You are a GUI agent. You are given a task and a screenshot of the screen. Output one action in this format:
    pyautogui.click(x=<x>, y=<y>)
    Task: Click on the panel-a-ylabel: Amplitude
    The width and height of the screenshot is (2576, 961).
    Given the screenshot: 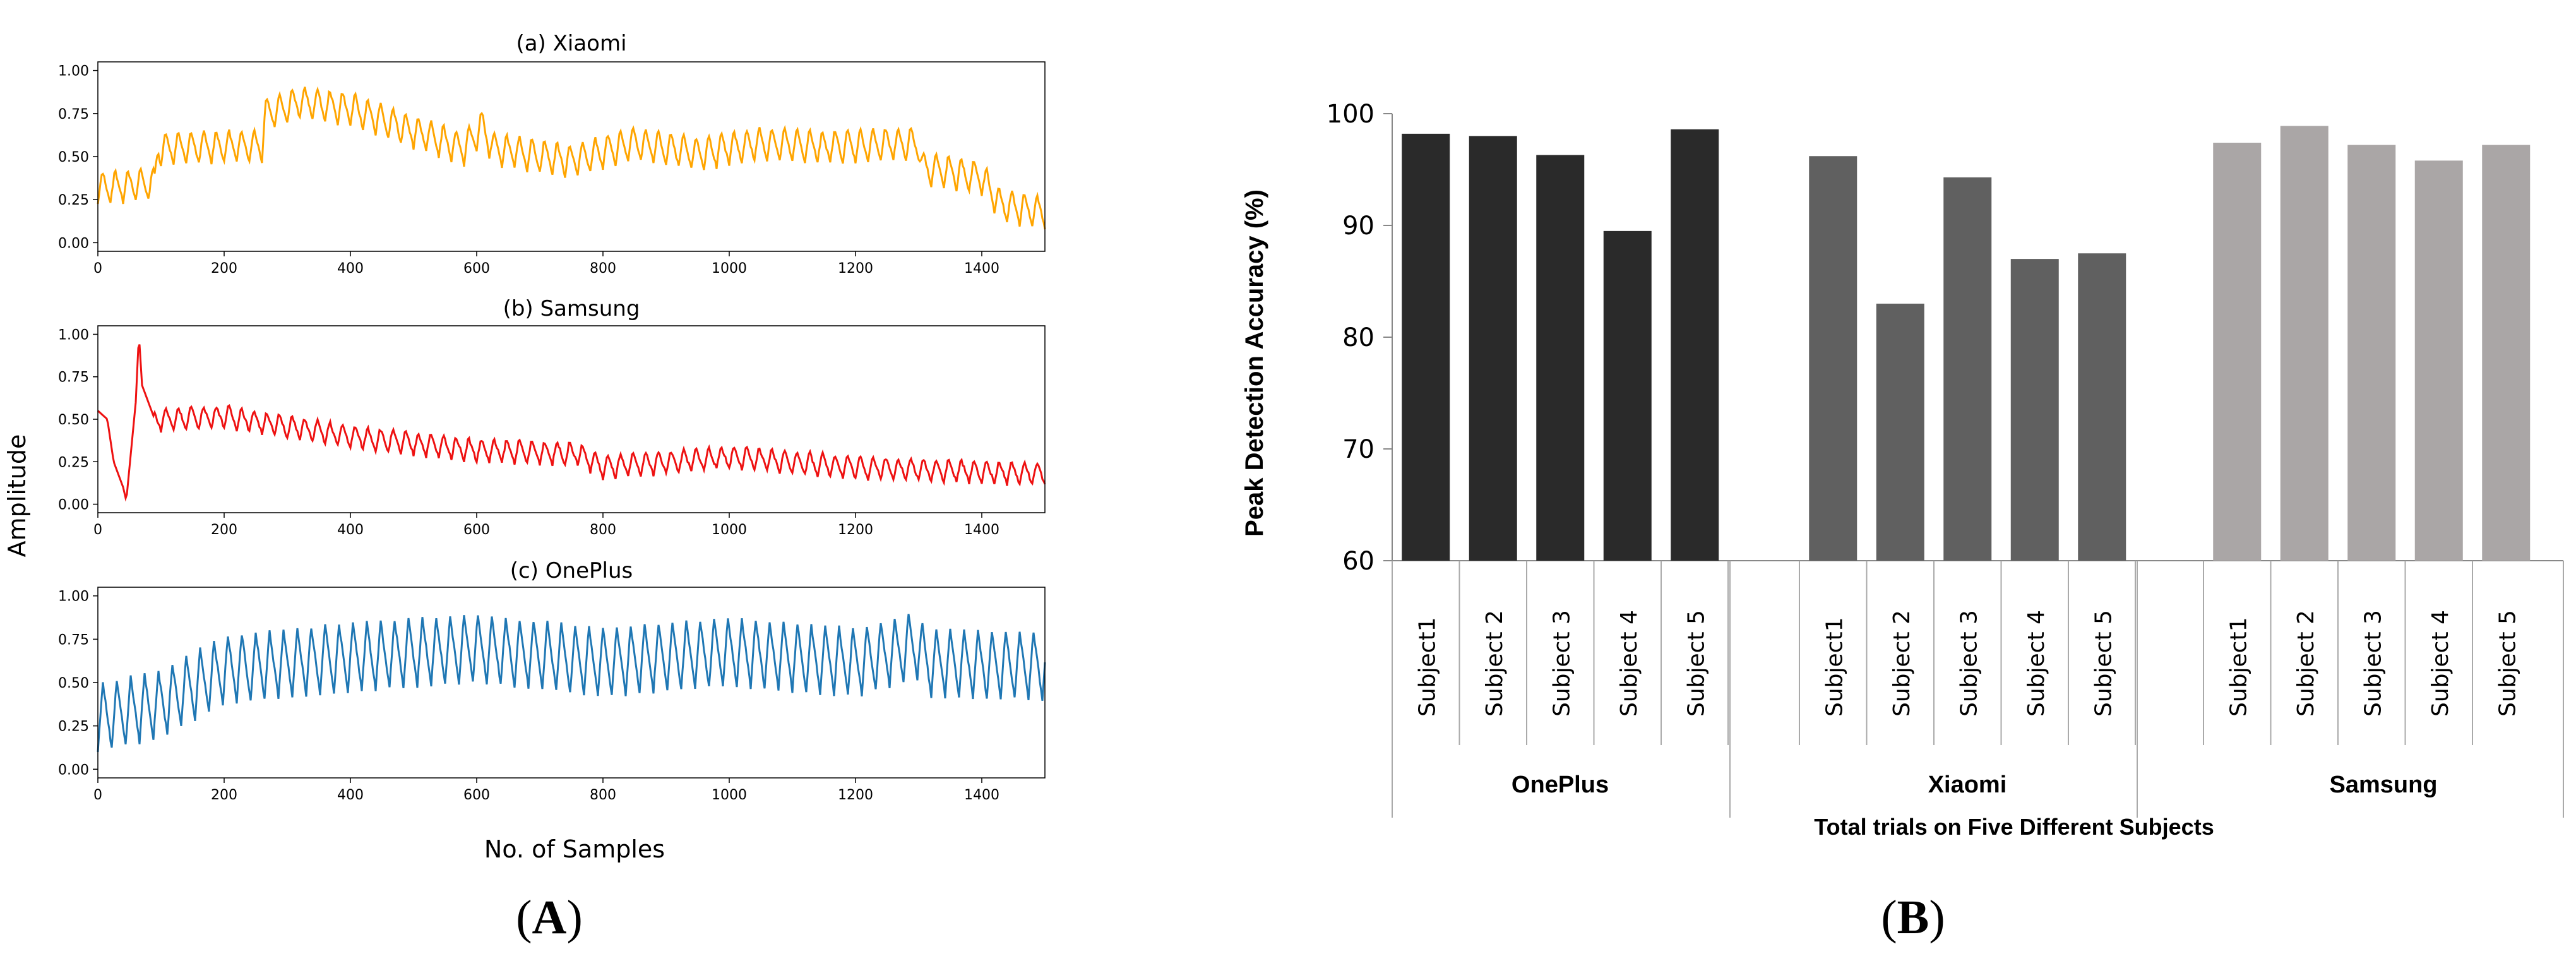 What is the action you would take?
    pyautogui.click(x=17, y=496)
    